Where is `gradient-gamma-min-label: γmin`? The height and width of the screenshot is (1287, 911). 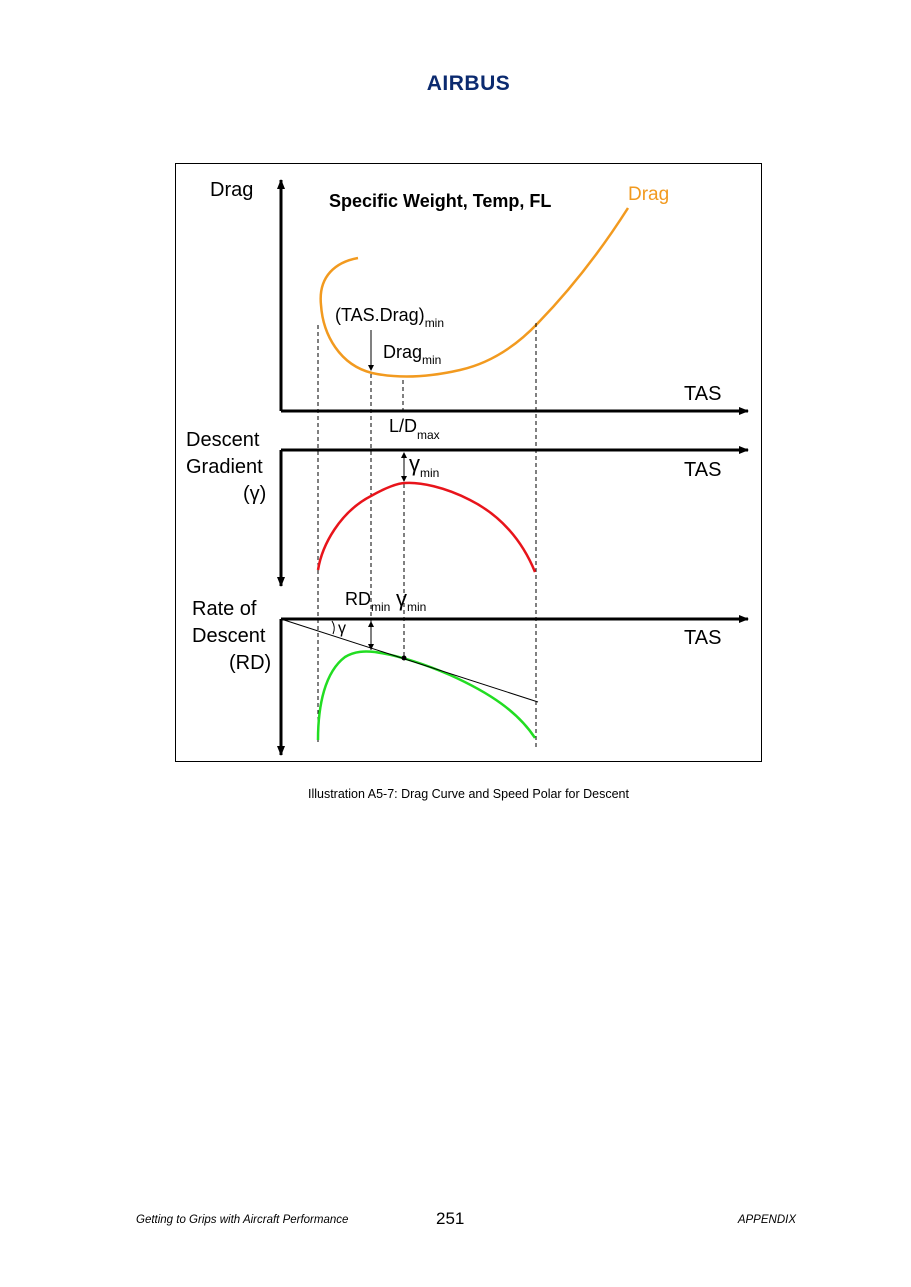 gradient-gamma-min-label: γmin is located at coordinates (424, 465).